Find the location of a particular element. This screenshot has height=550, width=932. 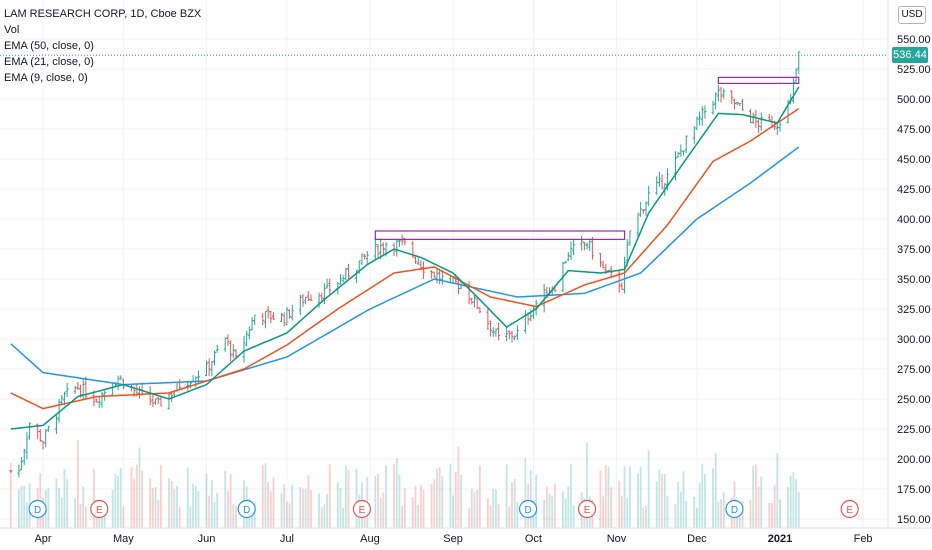

indicator-vol: Vol is located at coordinates (12, 30).